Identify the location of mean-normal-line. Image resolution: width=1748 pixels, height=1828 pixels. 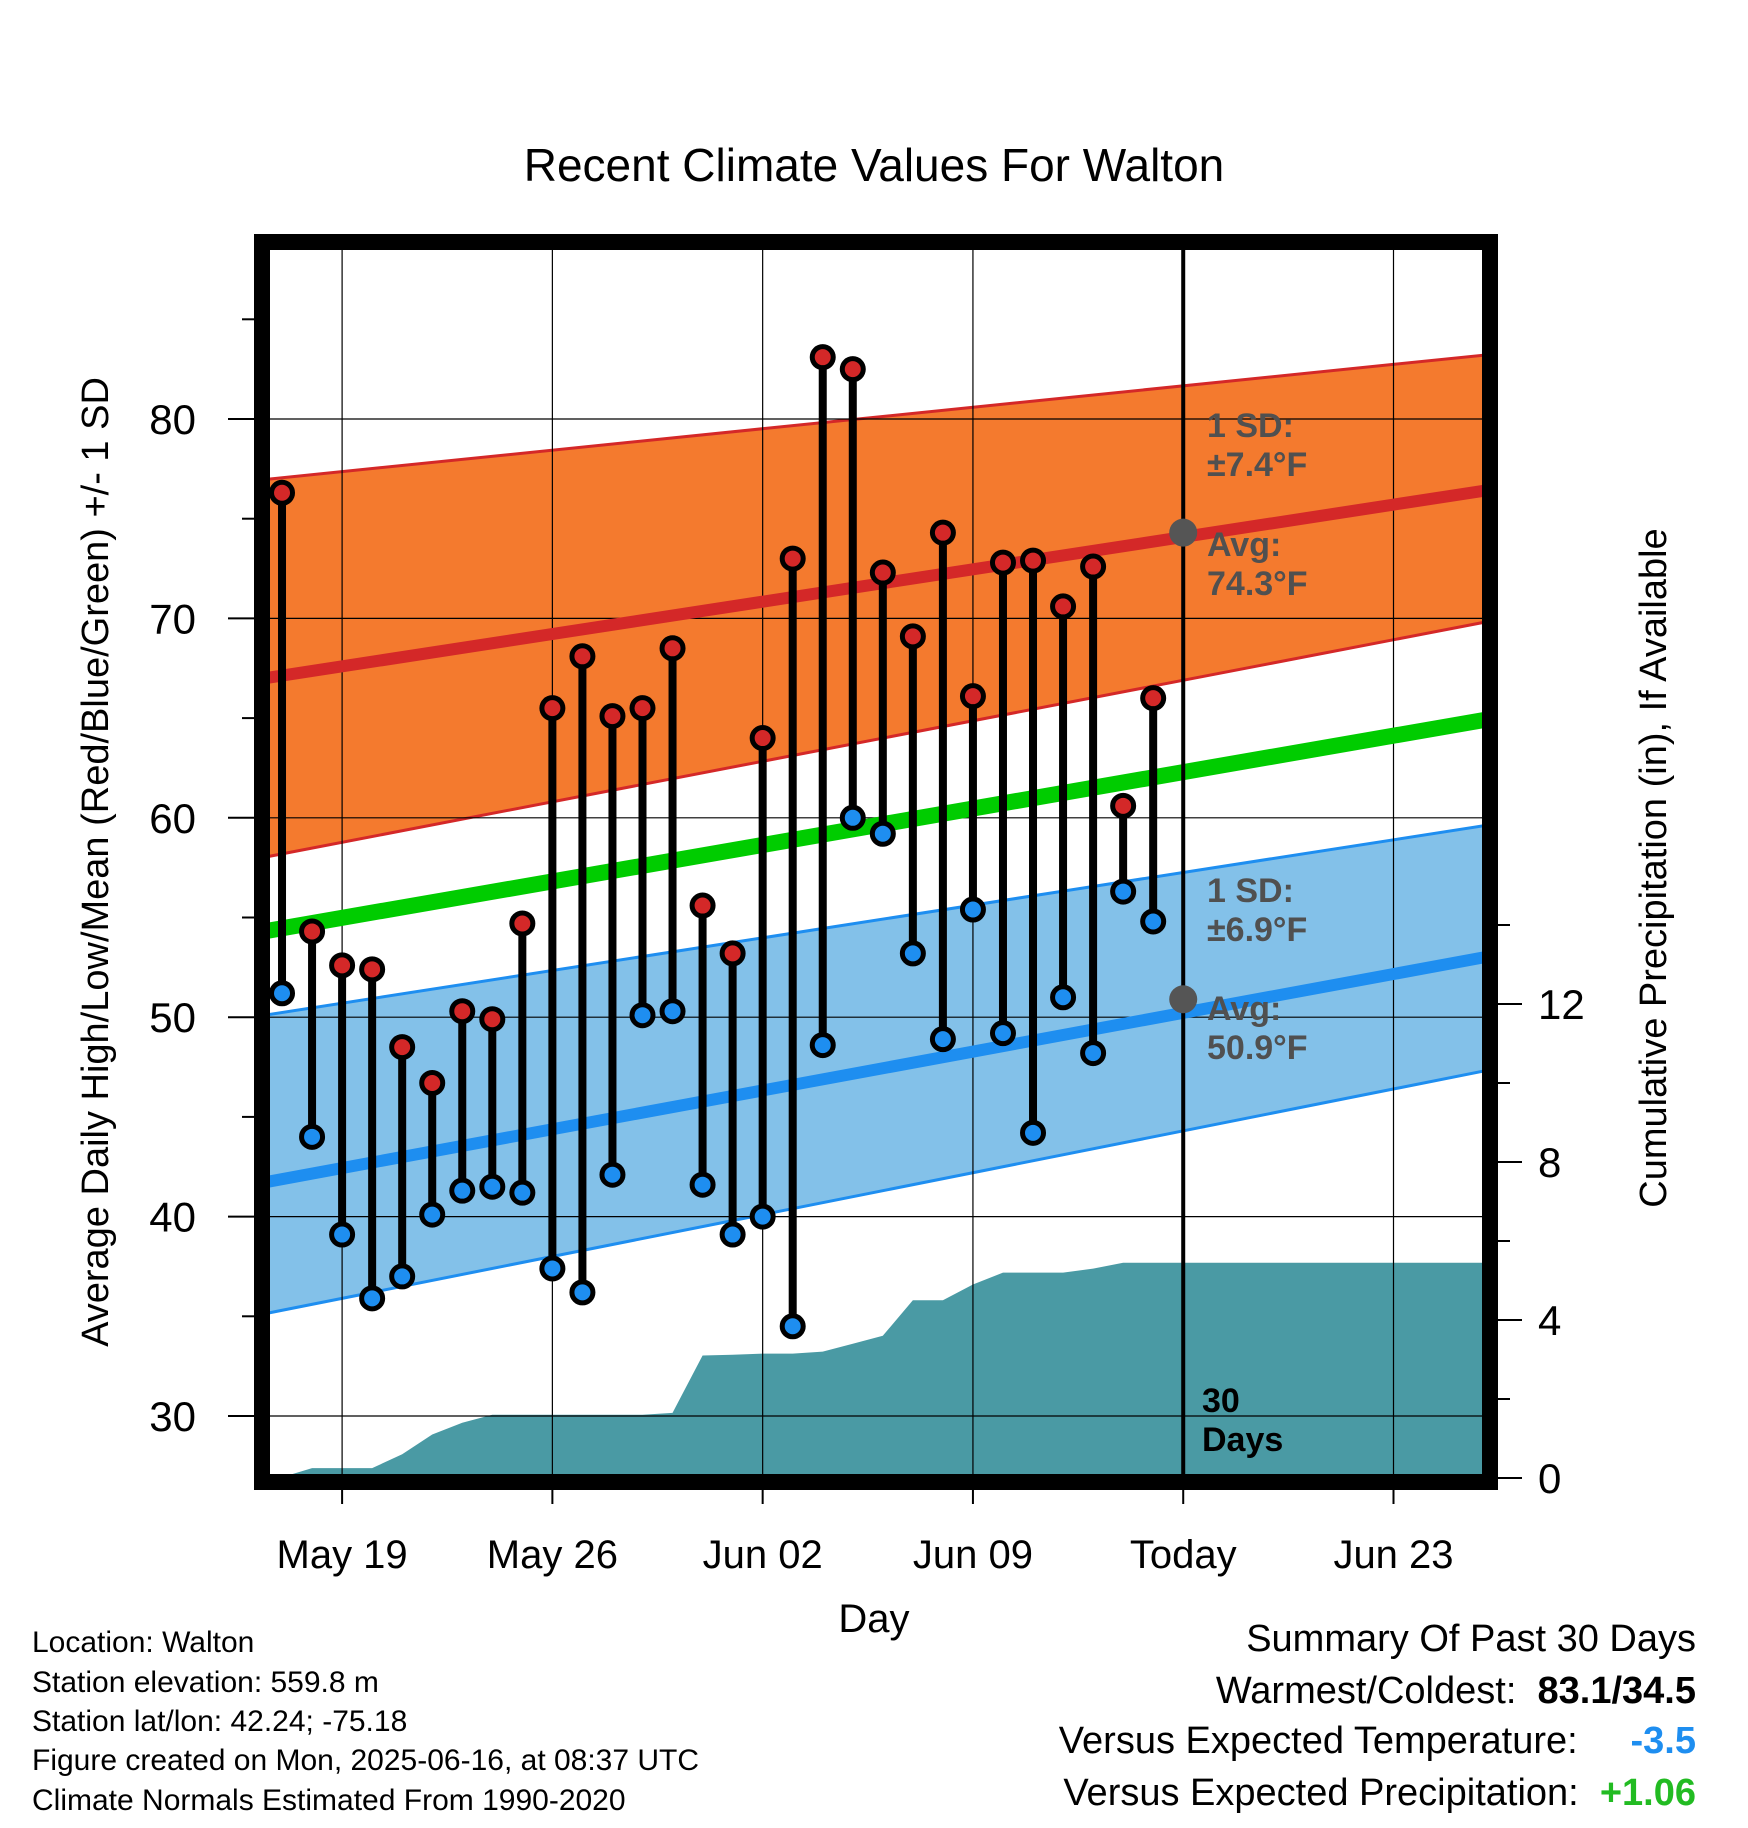
(876, 825).